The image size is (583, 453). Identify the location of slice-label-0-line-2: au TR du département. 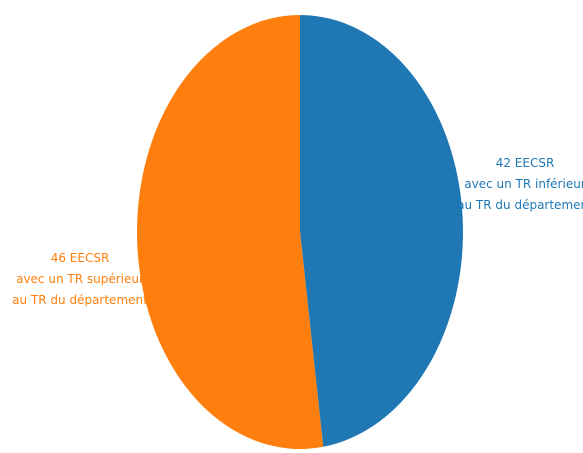
(520, 205).